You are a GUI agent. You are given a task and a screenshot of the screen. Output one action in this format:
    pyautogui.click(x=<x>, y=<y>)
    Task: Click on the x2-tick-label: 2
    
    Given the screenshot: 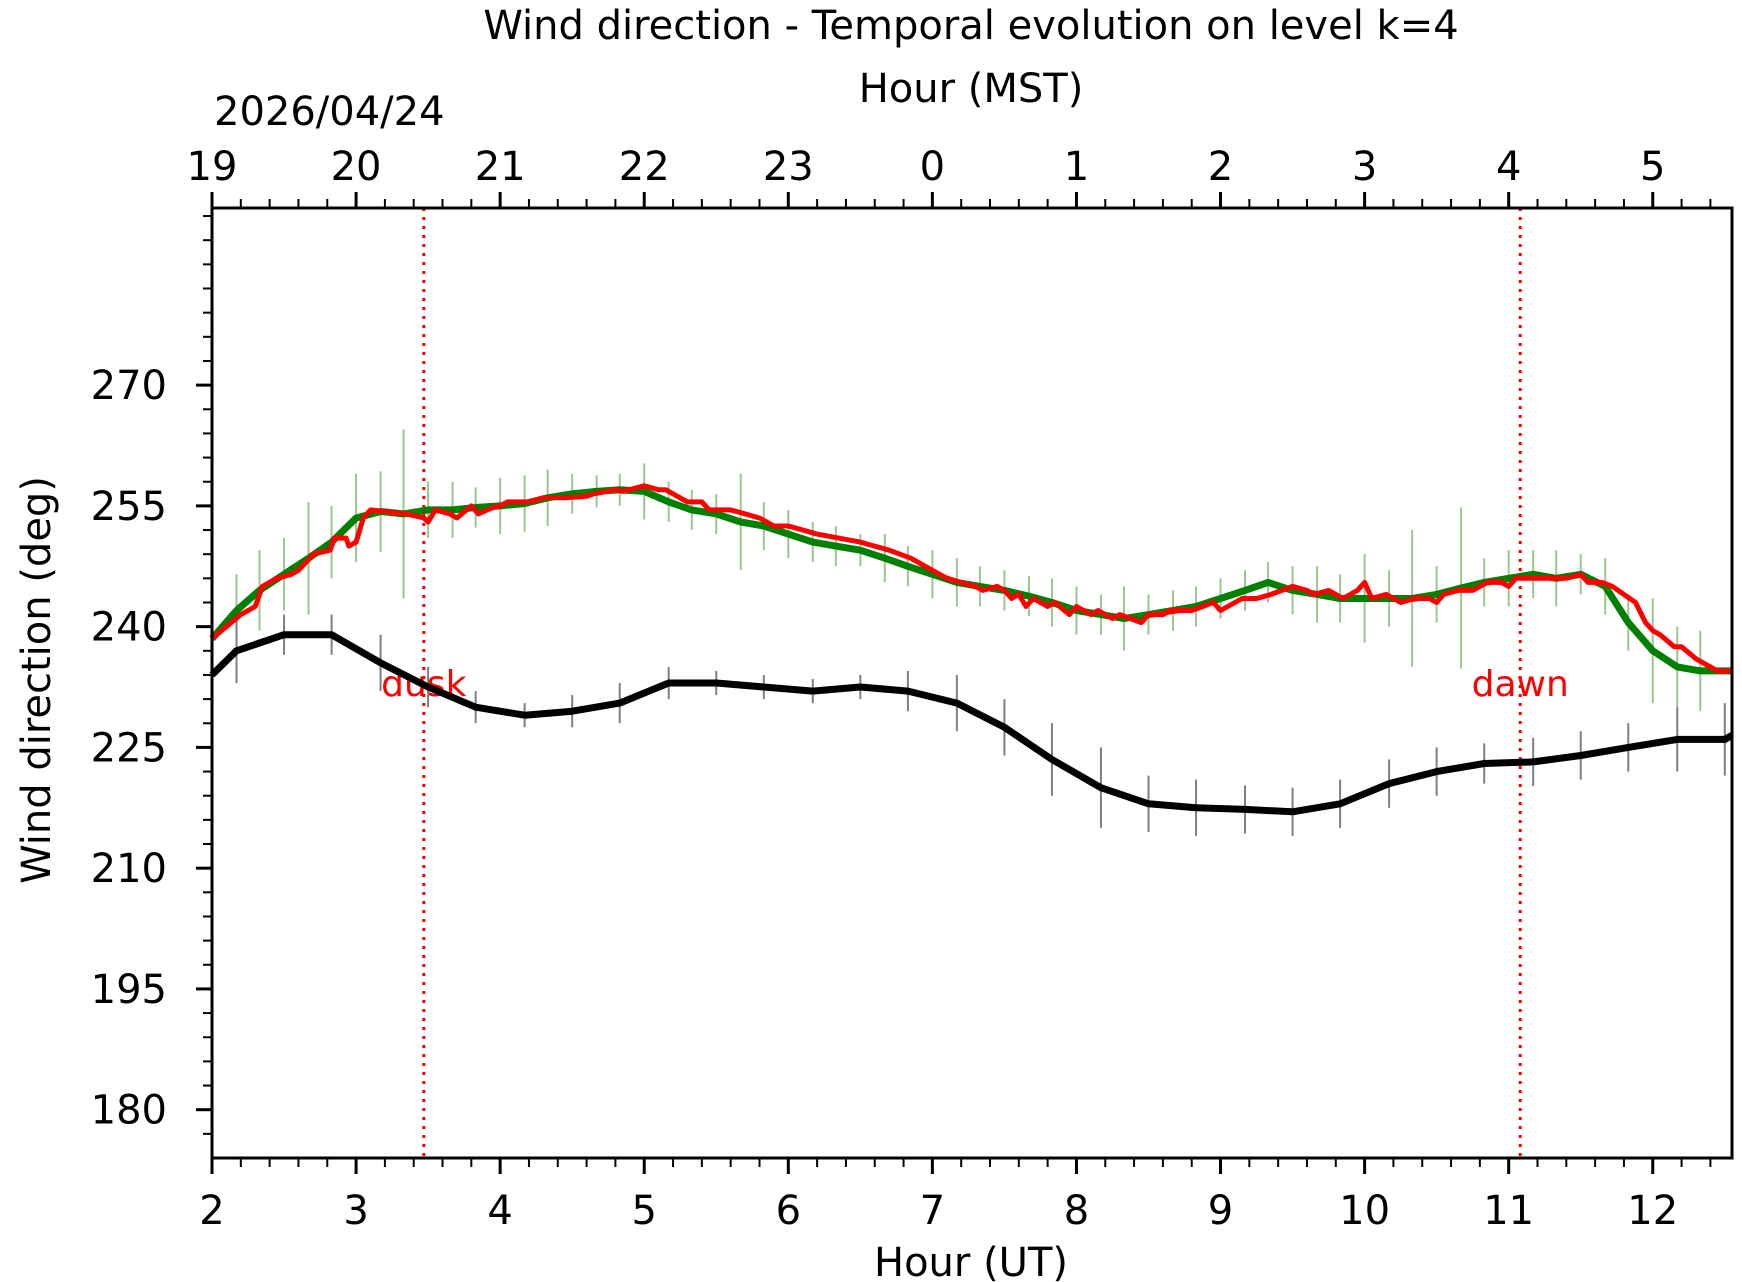 What is the action you would take?
    pyautogui.click(x=1220, y=167)
    